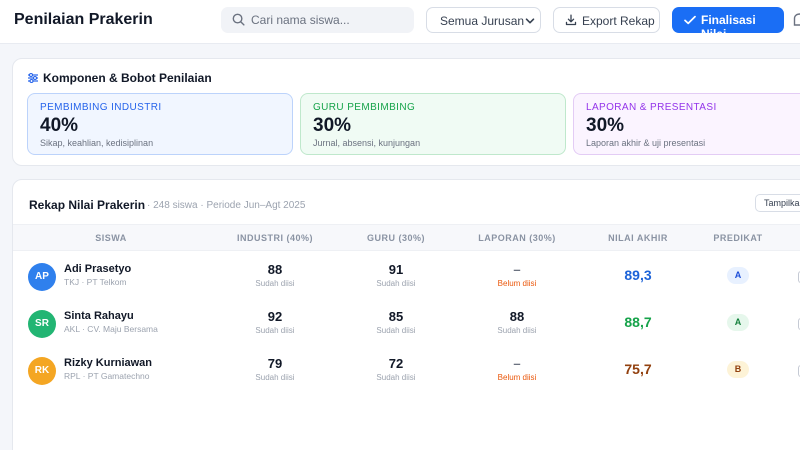 This screenshot has width=800, height=450. I want to click on department-filter: Semua Jurusan, so click(483, 20).